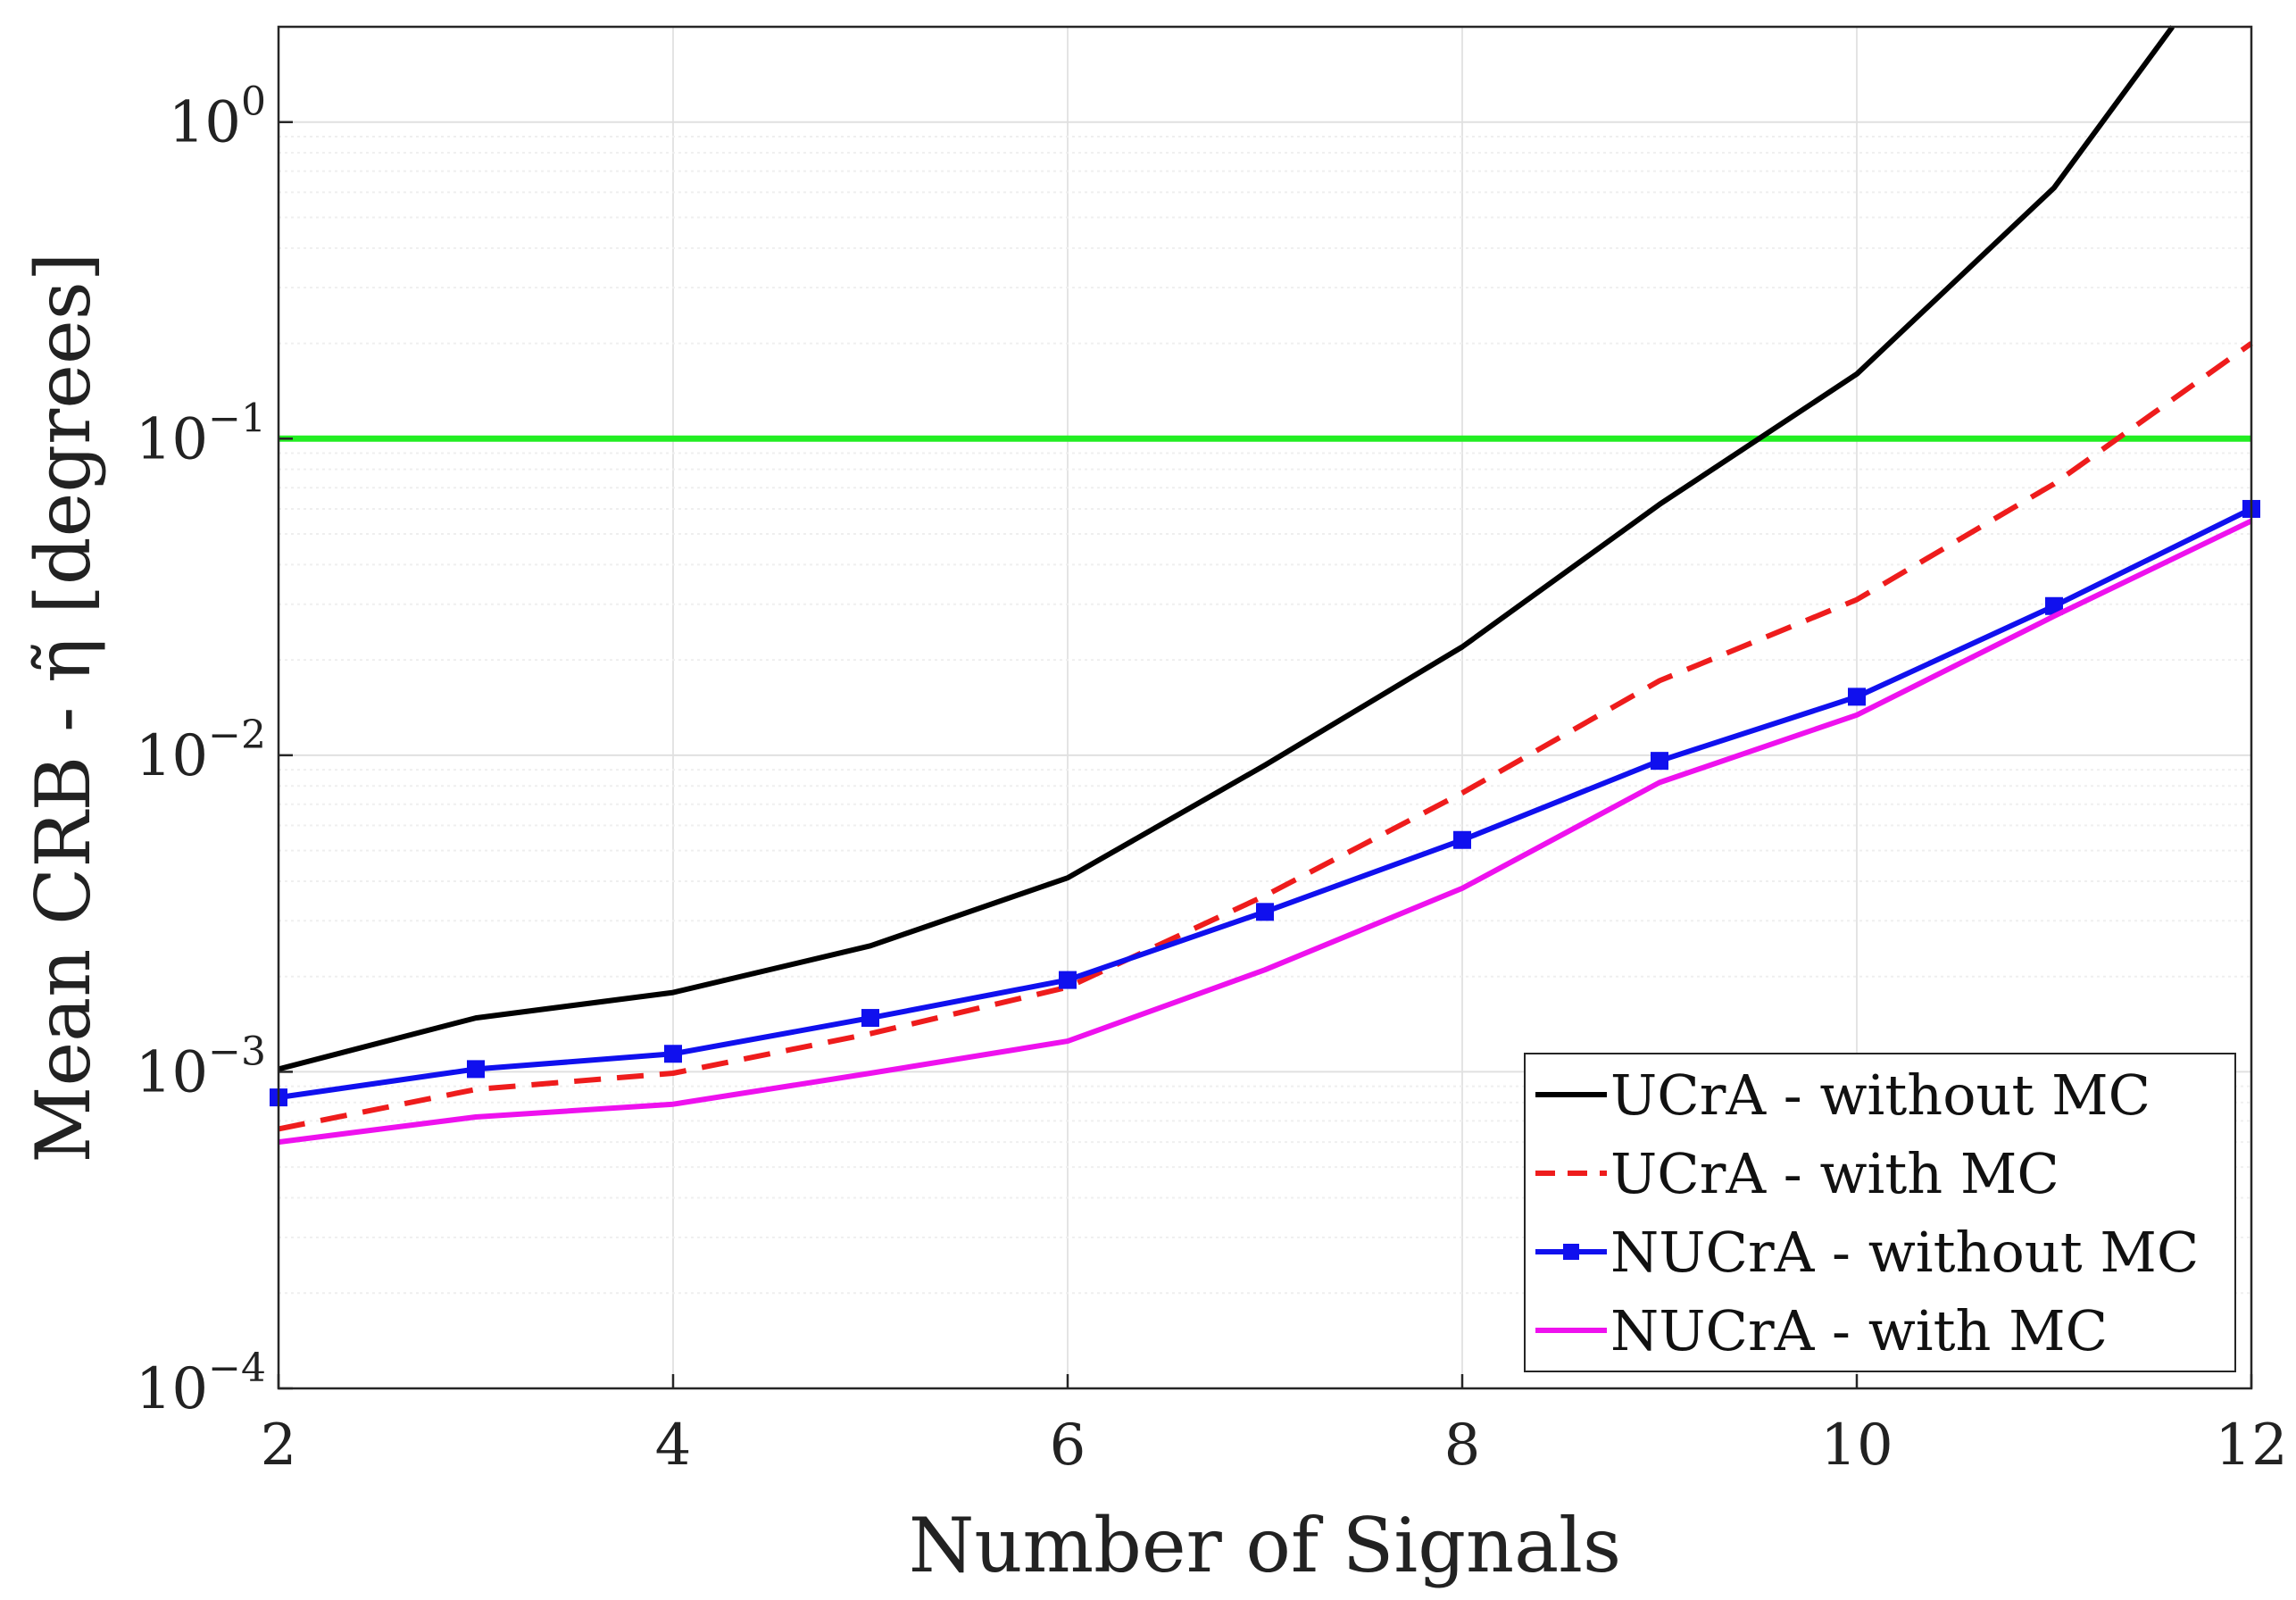 This screenshot has height=1600, width=2296. I want to click on x-tick-label: 4, so click(673, 1446).